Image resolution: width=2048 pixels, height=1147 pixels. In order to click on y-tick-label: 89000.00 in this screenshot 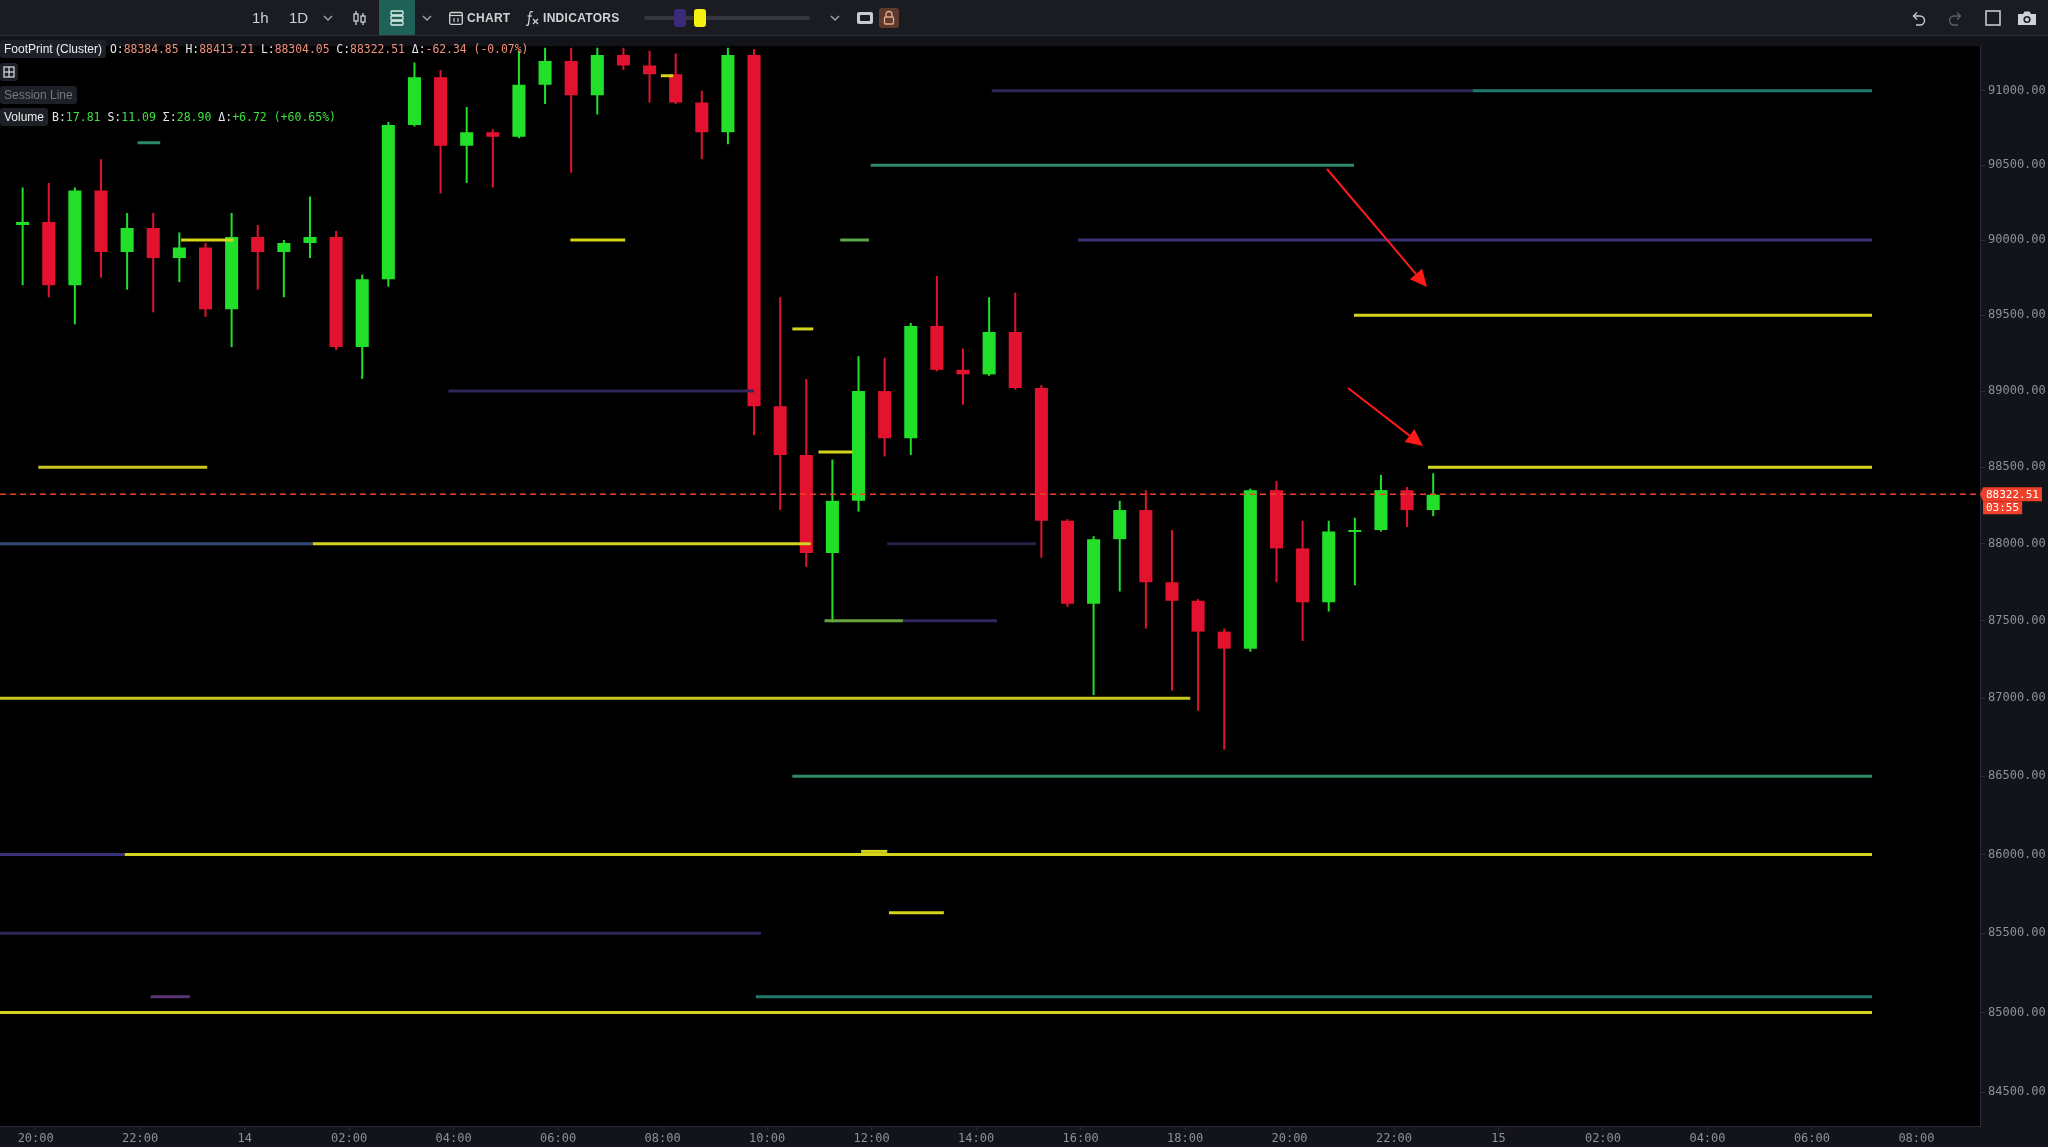, I will do `click(2017, 390)`.